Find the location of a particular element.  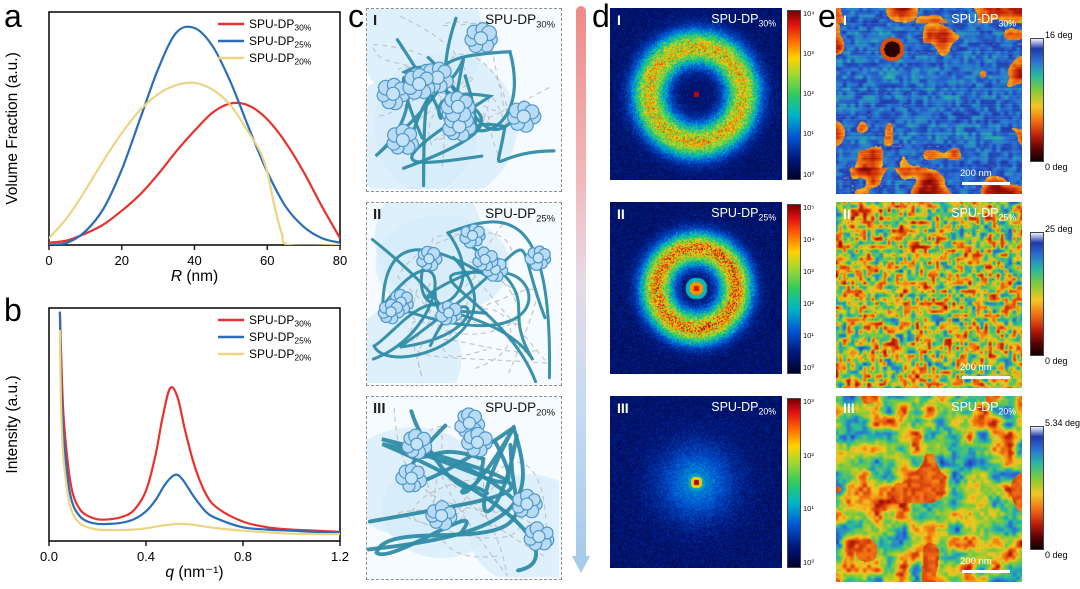

panel-d-saxs-25pct: II SPU-DP25% 10⁵ 10⁴ 10³ 10² 10¹ 10⁰ is located at coordinates (716, 291).